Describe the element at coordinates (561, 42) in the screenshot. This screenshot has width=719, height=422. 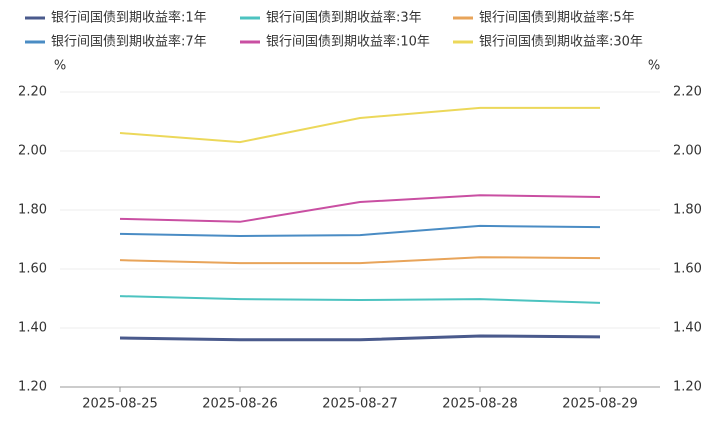
I see `legend-label: 银行间国债到期收益率:30年` at that location.